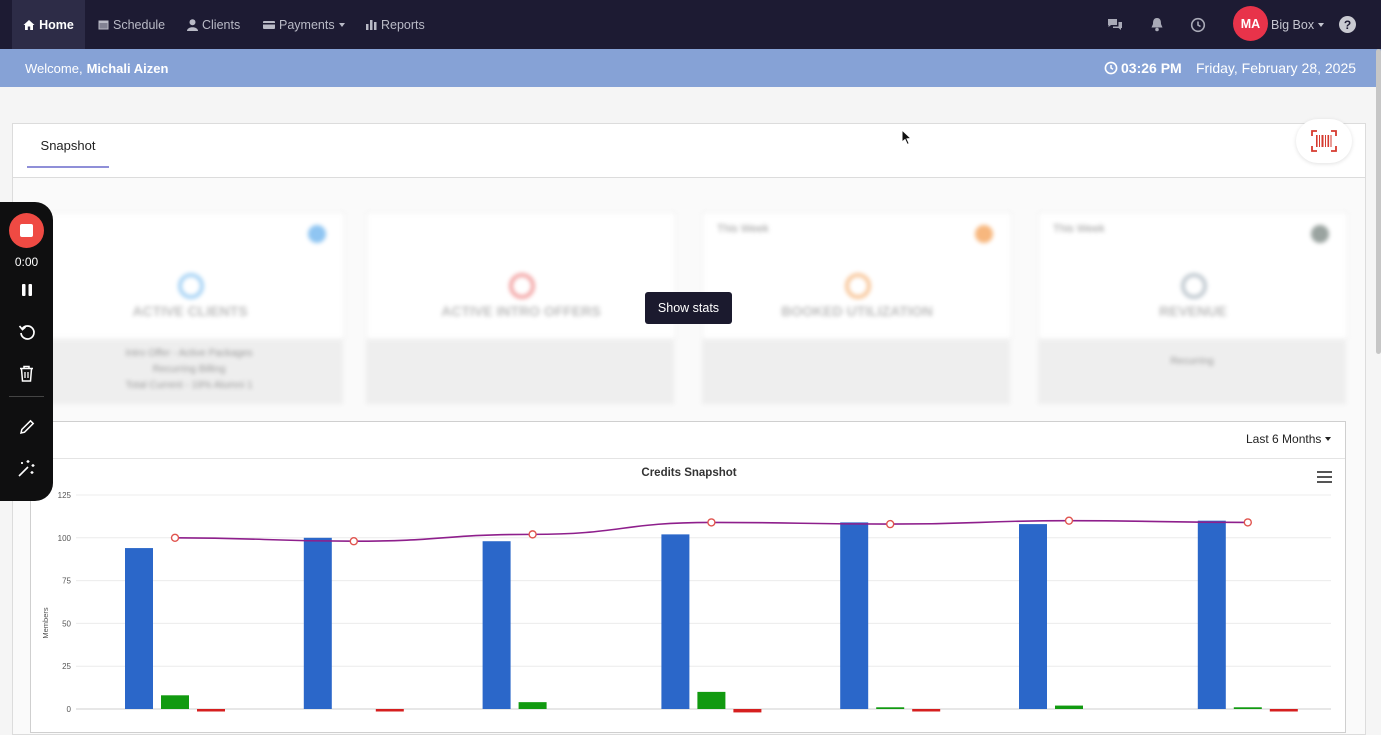 This screenshot has height=735, width=1381. What do you see at coordinates (66, 623) in the screenshot?
I see `y-tick-label: 50` at bounding box center [66, 623].